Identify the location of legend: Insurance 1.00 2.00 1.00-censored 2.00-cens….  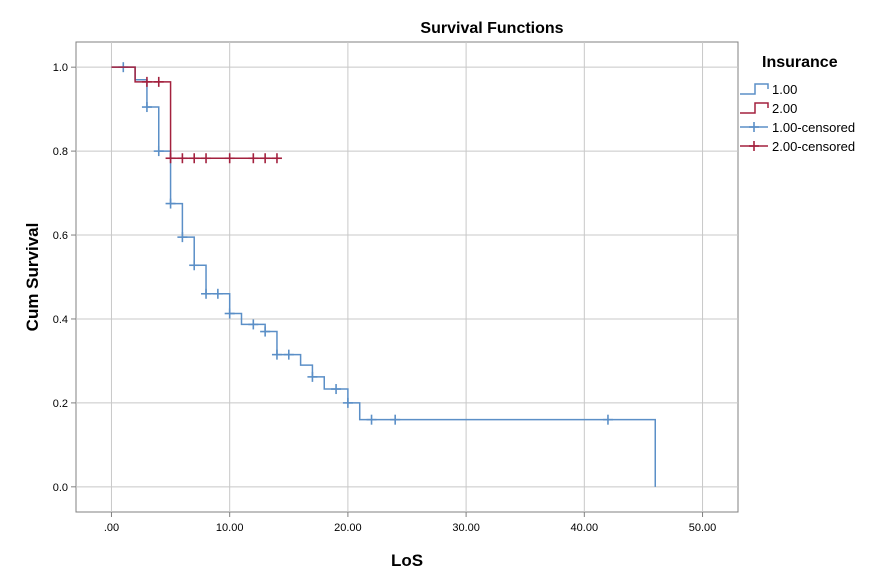
(797, 104).